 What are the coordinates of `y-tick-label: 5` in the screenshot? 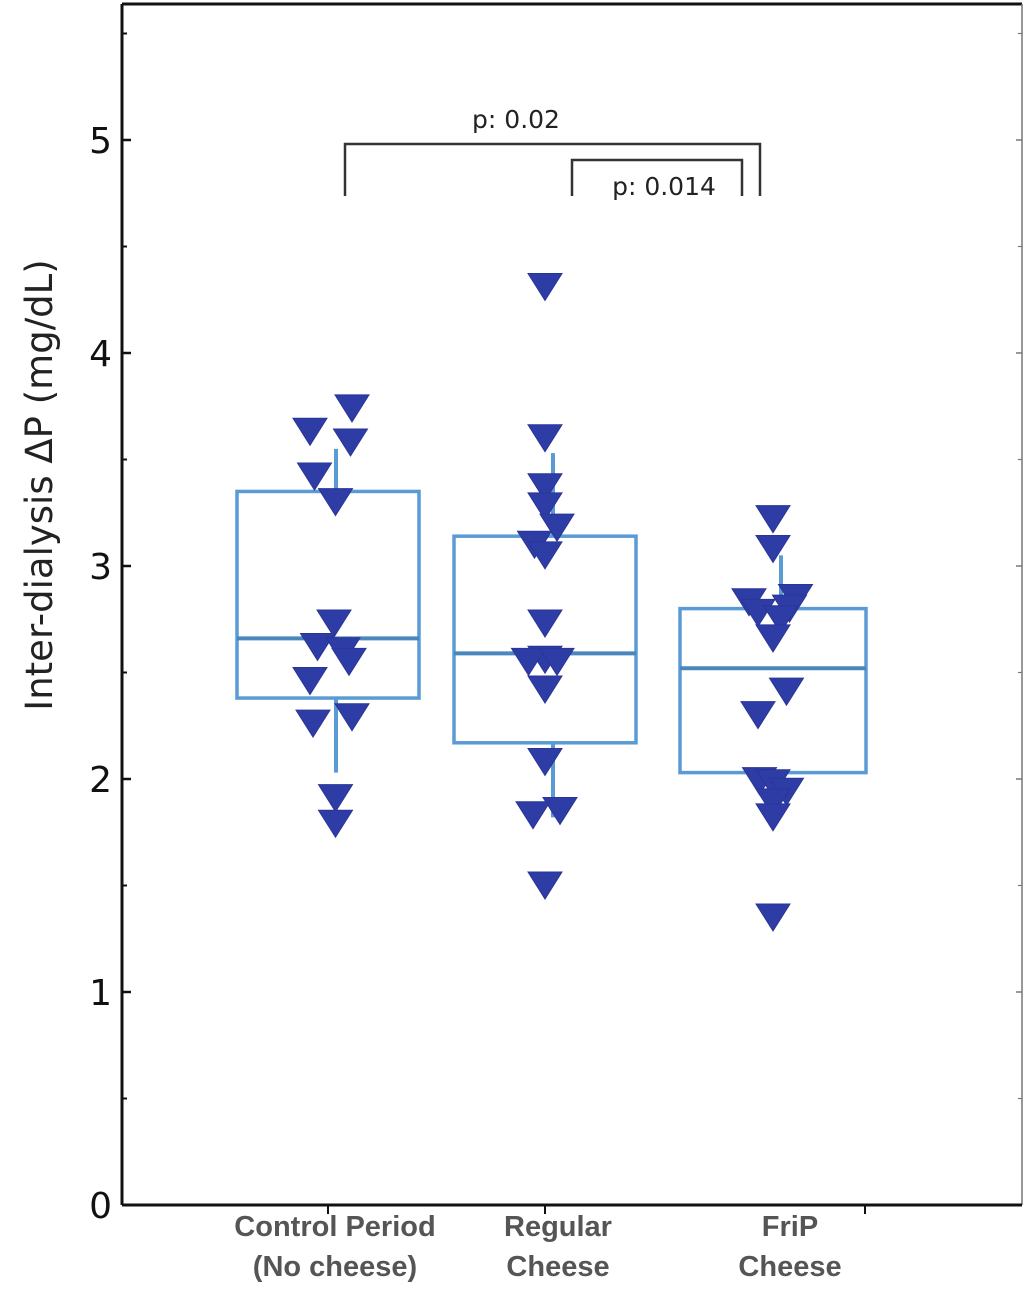 It's located at (100, 141).